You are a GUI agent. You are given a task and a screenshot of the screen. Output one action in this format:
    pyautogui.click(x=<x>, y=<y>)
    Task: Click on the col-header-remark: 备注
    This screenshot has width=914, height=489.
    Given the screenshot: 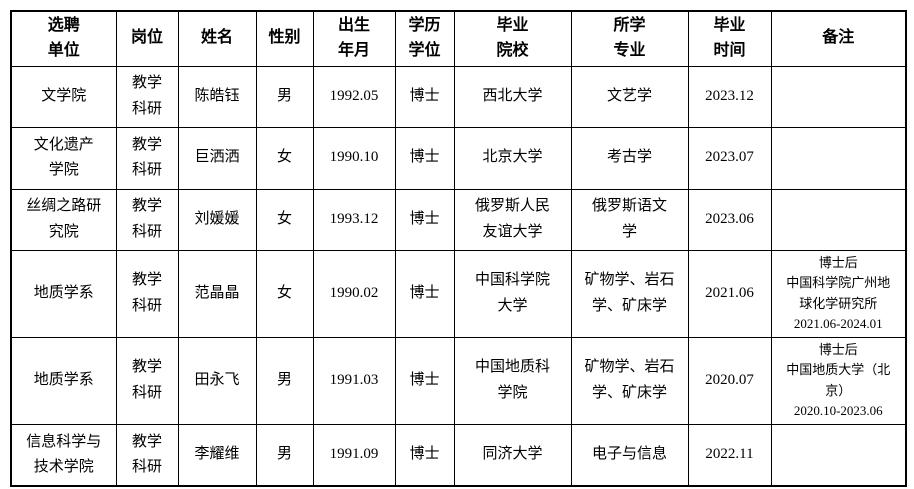 What is the action you would take?
    pyautogui.click(x=838, y=38)
    